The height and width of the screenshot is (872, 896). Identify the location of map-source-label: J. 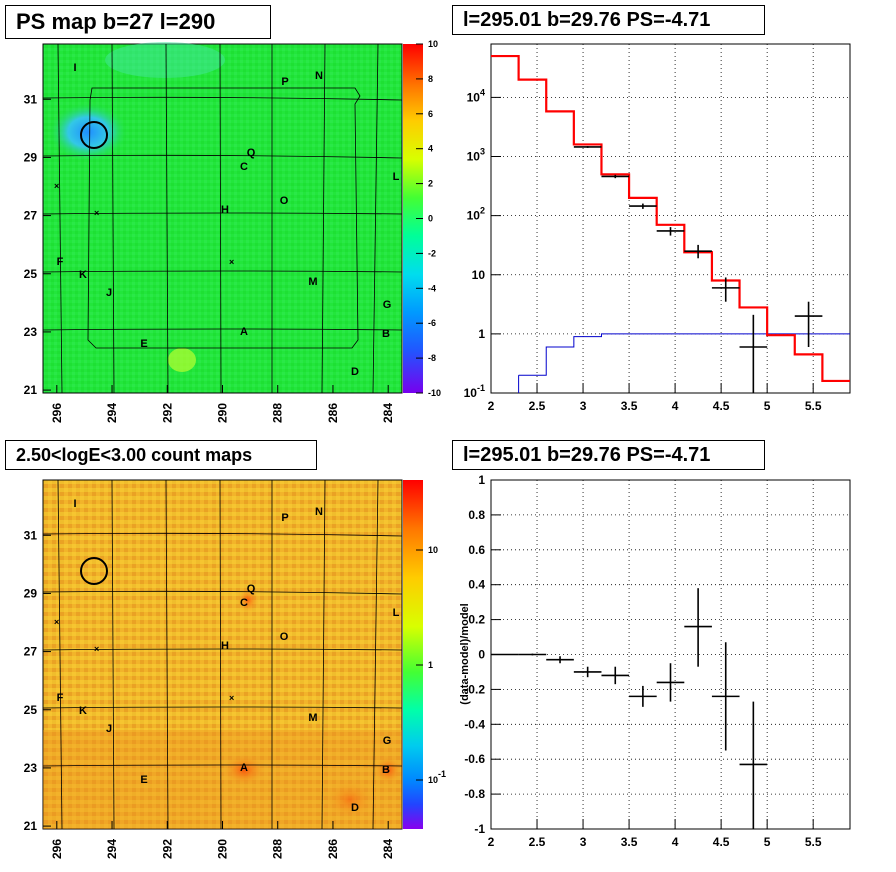
(109, 729).